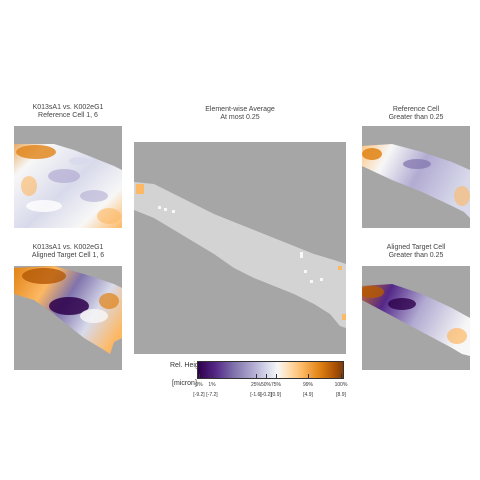  I want to click on masked-region, so click(240, 255).